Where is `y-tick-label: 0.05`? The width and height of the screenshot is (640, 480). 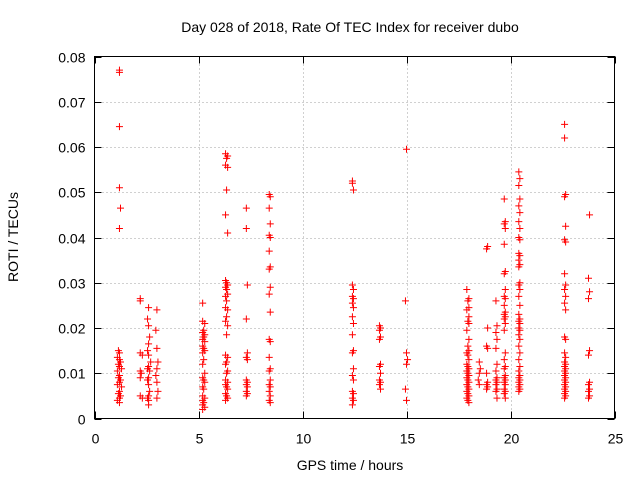 y-tick-label: 0.05 is located at coordinates (71, 193).